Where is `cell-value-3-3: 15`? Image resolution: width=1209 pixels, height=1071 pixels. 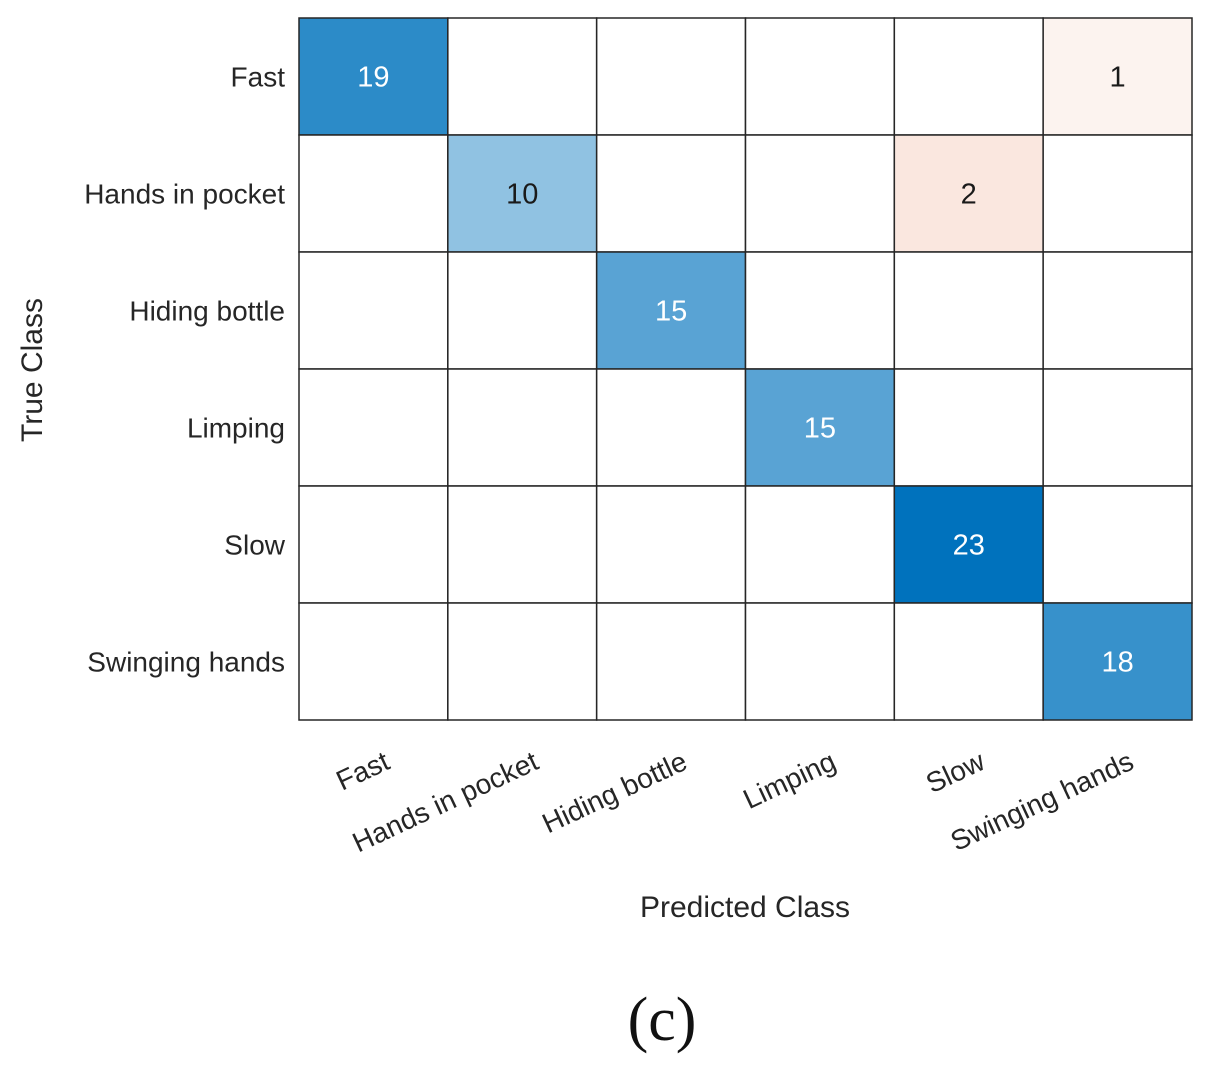
cell-value-3-3: 15 is located at coordinates (820, 429).